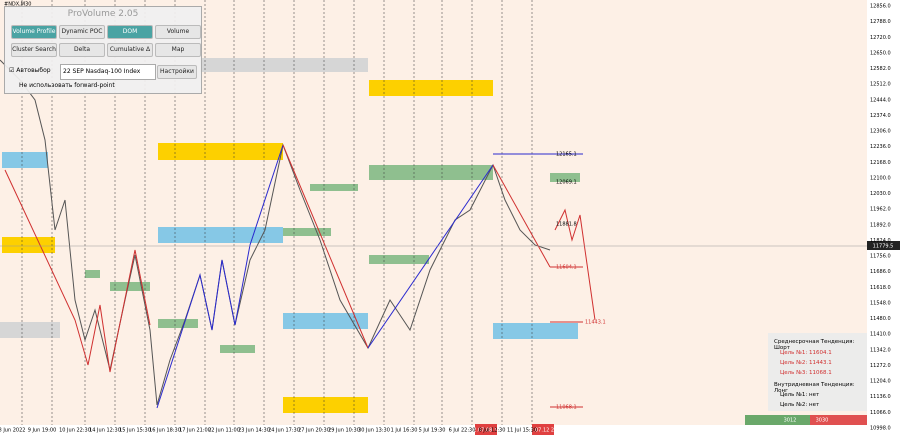  Describe the element at coordinates (880, 319) in the screenshot. I see `price-label: 11480.0` at that location.